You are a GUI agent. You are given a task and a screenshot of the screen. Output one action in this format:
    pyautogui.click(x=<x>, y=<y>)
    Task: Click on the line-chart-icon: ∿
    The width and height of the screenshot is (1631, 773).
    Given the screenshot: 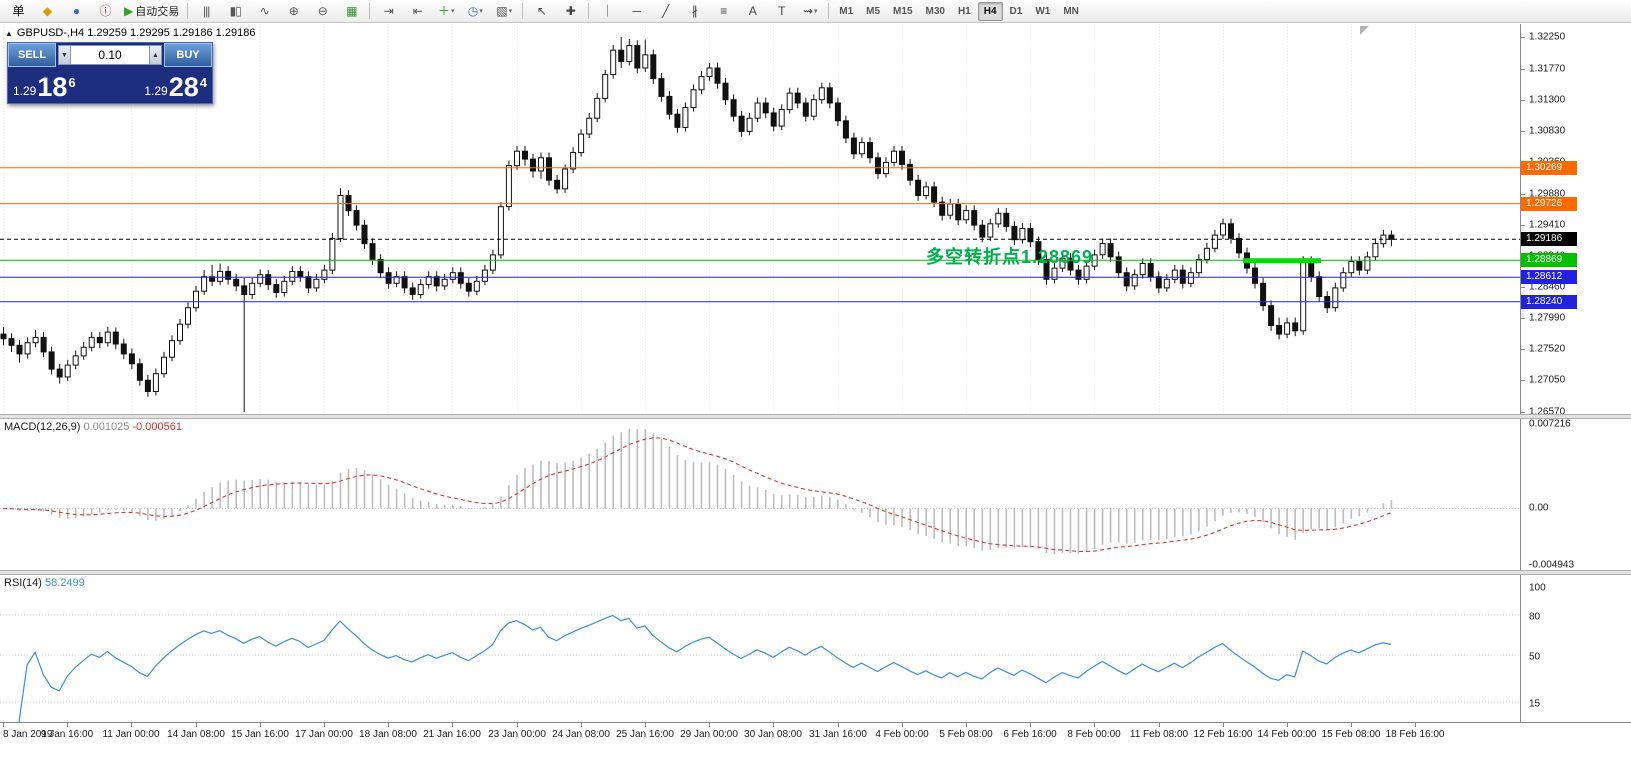 What is the action you would take?
    pyautogui.click(x=264, y=11)
    